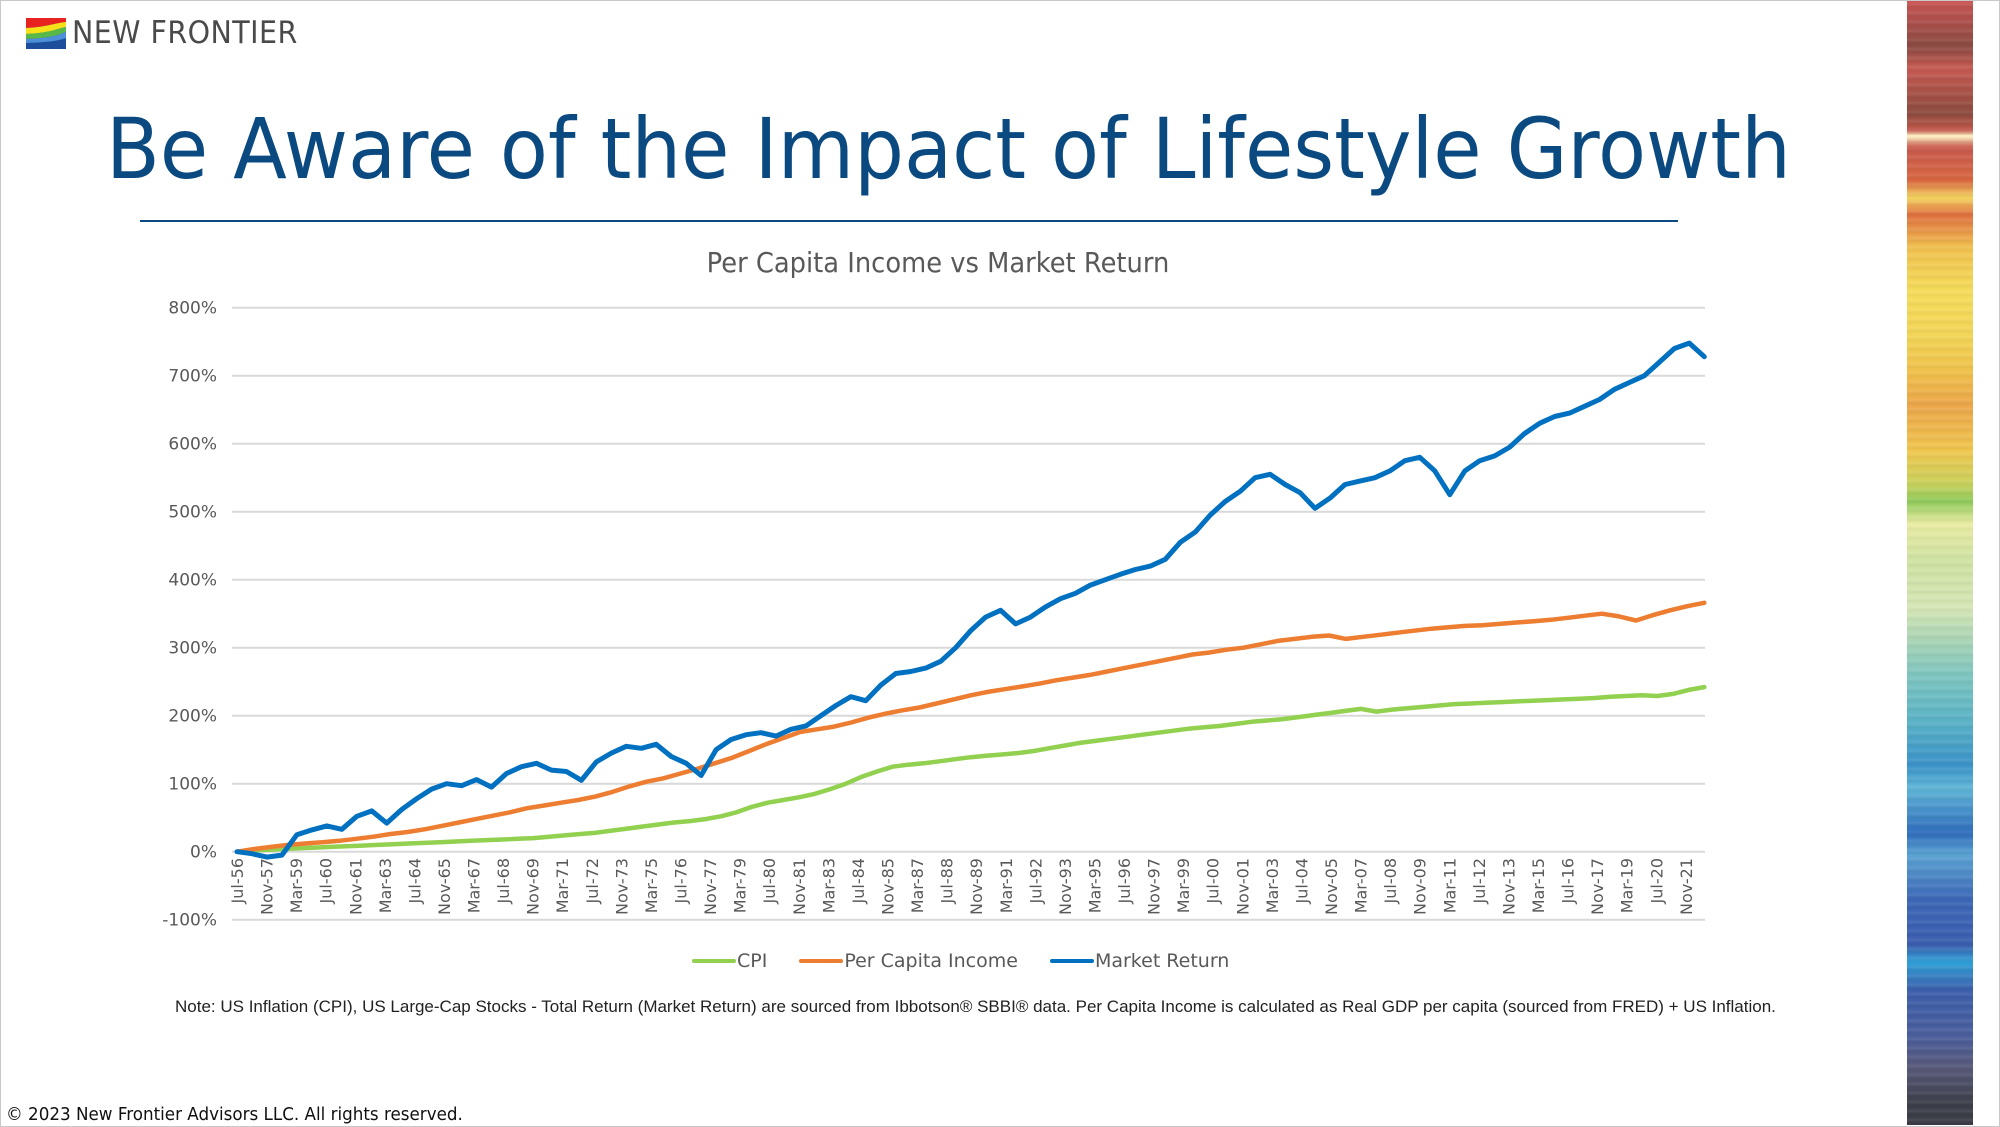 This screenshot has width=2000, height=1127. Describe the element at coordinates (1162, 961) in the screenshot. I see `legend-label-market-return: Market Return` at that location.